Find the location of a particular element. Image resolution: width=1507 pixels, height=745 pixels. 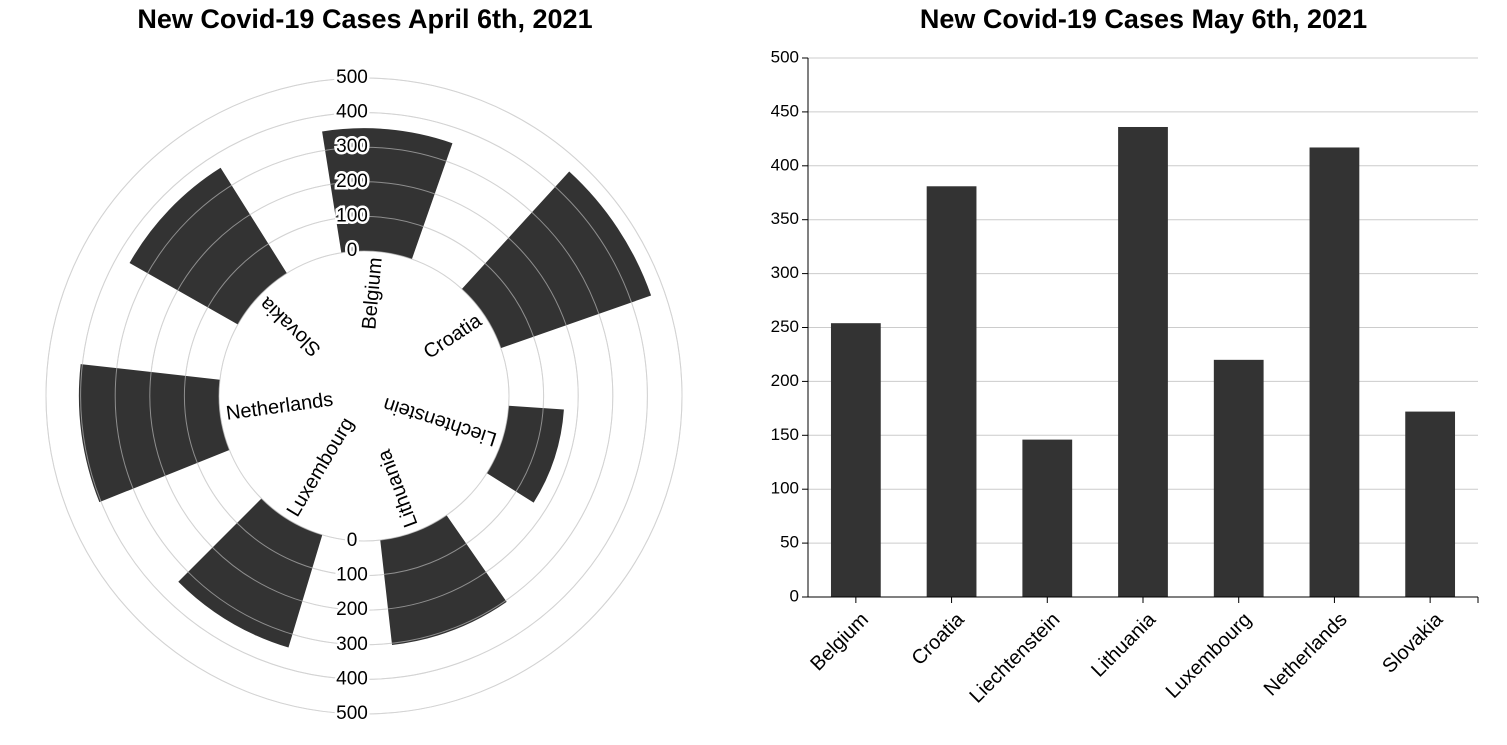

bar-croatia is located at coordinates (951, 392).